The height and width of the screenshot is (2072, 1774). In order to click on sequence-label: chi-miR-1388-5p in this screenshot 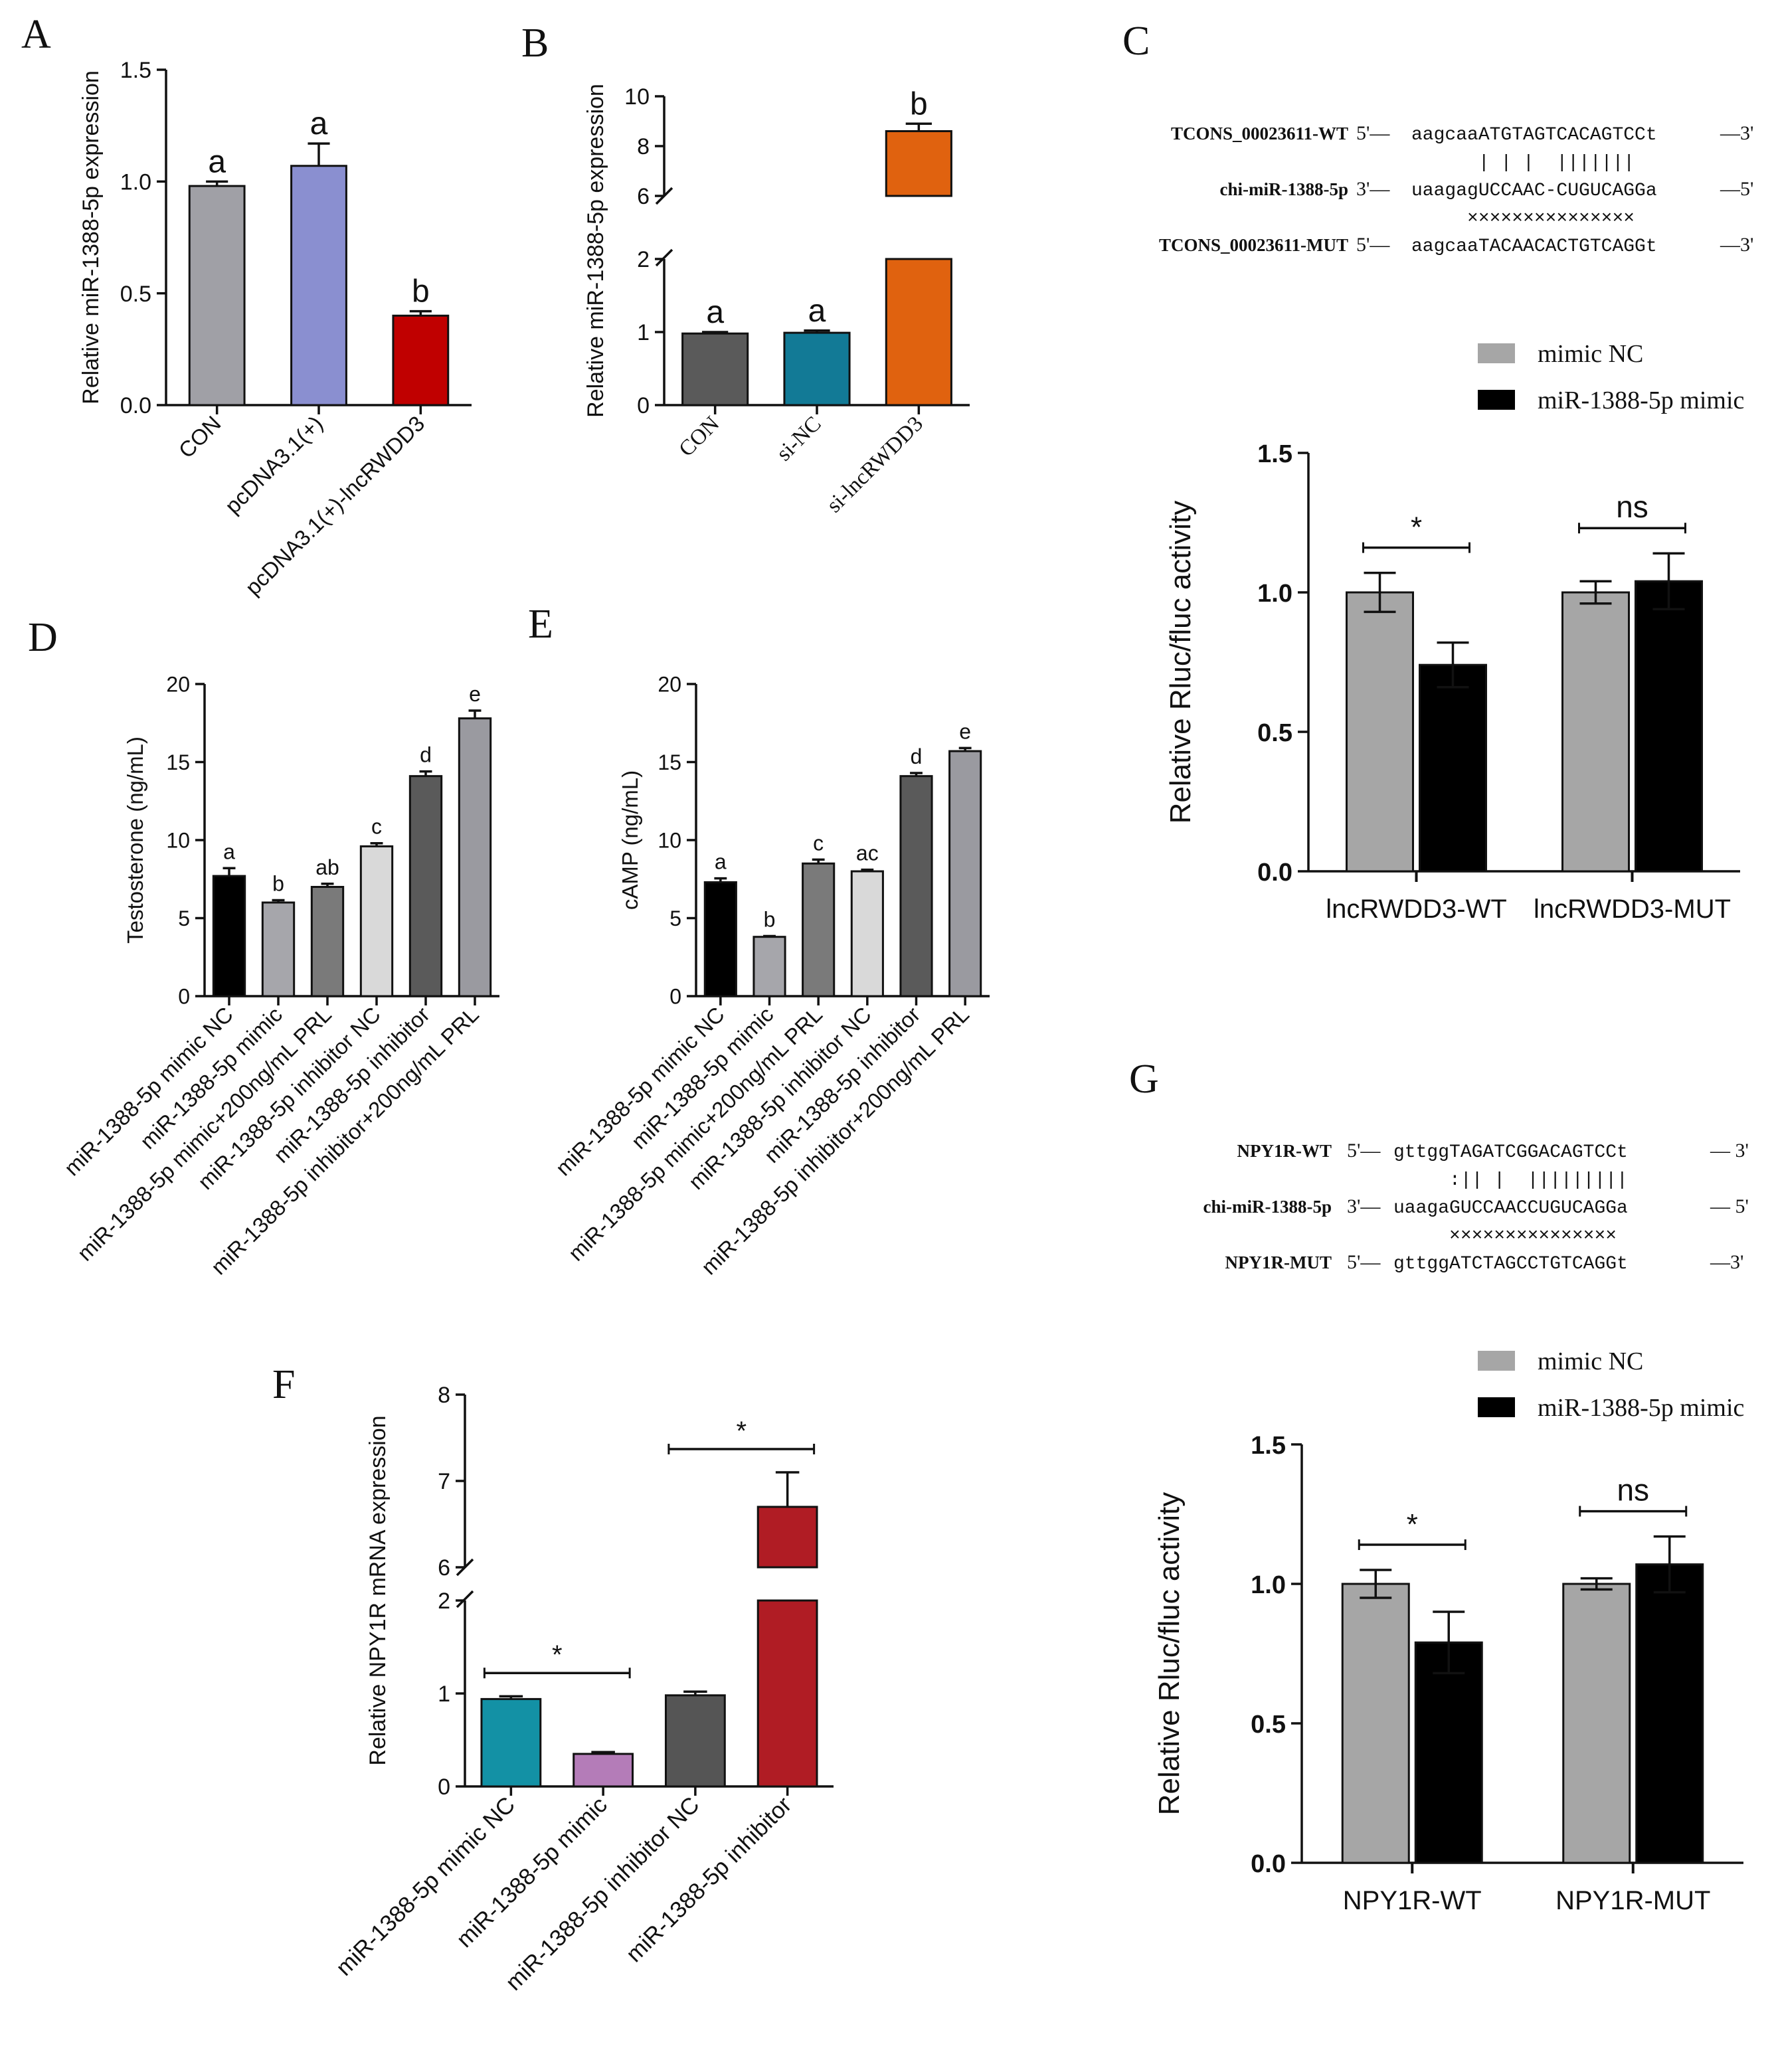, I will do `click(1284, 189)`.